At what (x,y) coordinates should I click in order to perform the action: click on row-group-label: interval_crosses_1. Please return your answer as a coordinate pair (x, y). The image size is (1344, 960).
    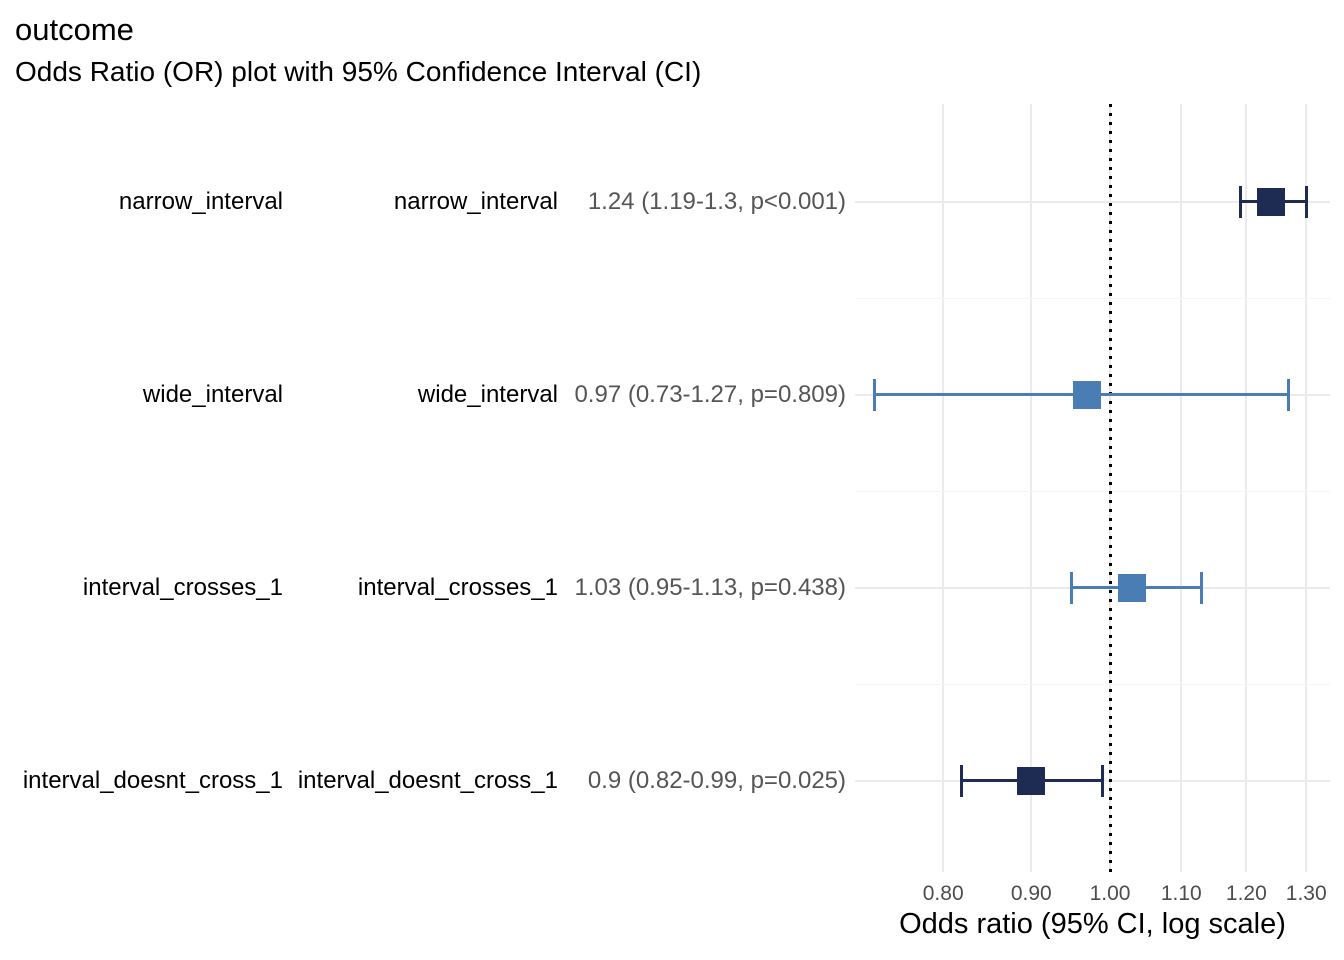
    Looking at the image, I should click on (457, 587).